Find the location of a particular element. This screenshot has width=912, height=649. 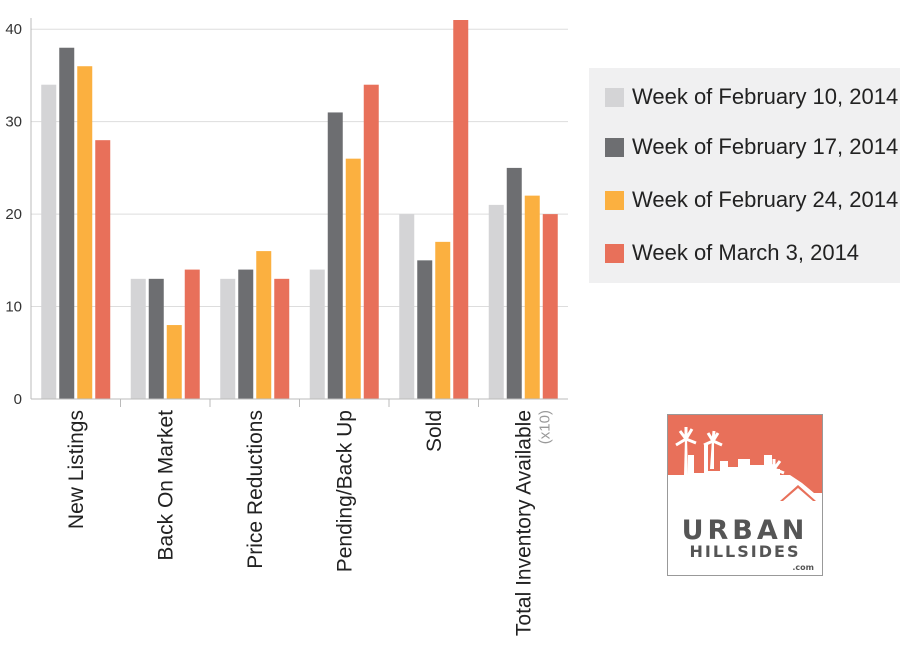

legend-item: Week of February 24, 2014 is located at coordinates (751, 200).